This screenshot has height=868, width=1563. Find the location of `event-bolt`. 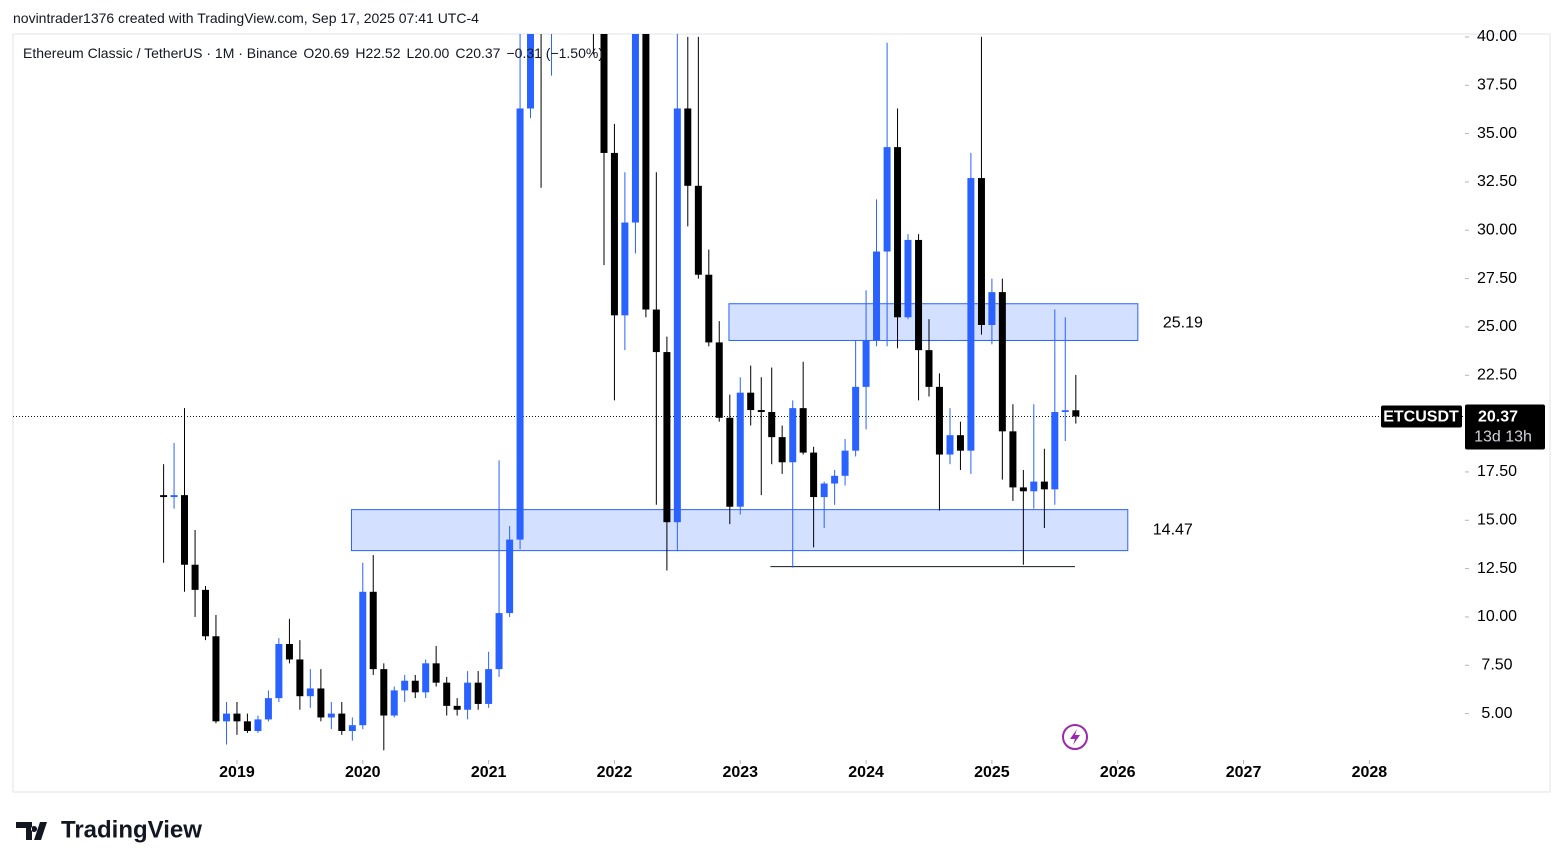

event-bolt is located at coordinates (1075, 737).